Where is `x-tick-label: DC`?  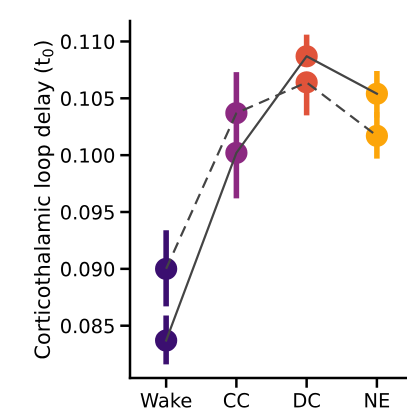
x-tick-label: DC is located at coordinates (307, 400).